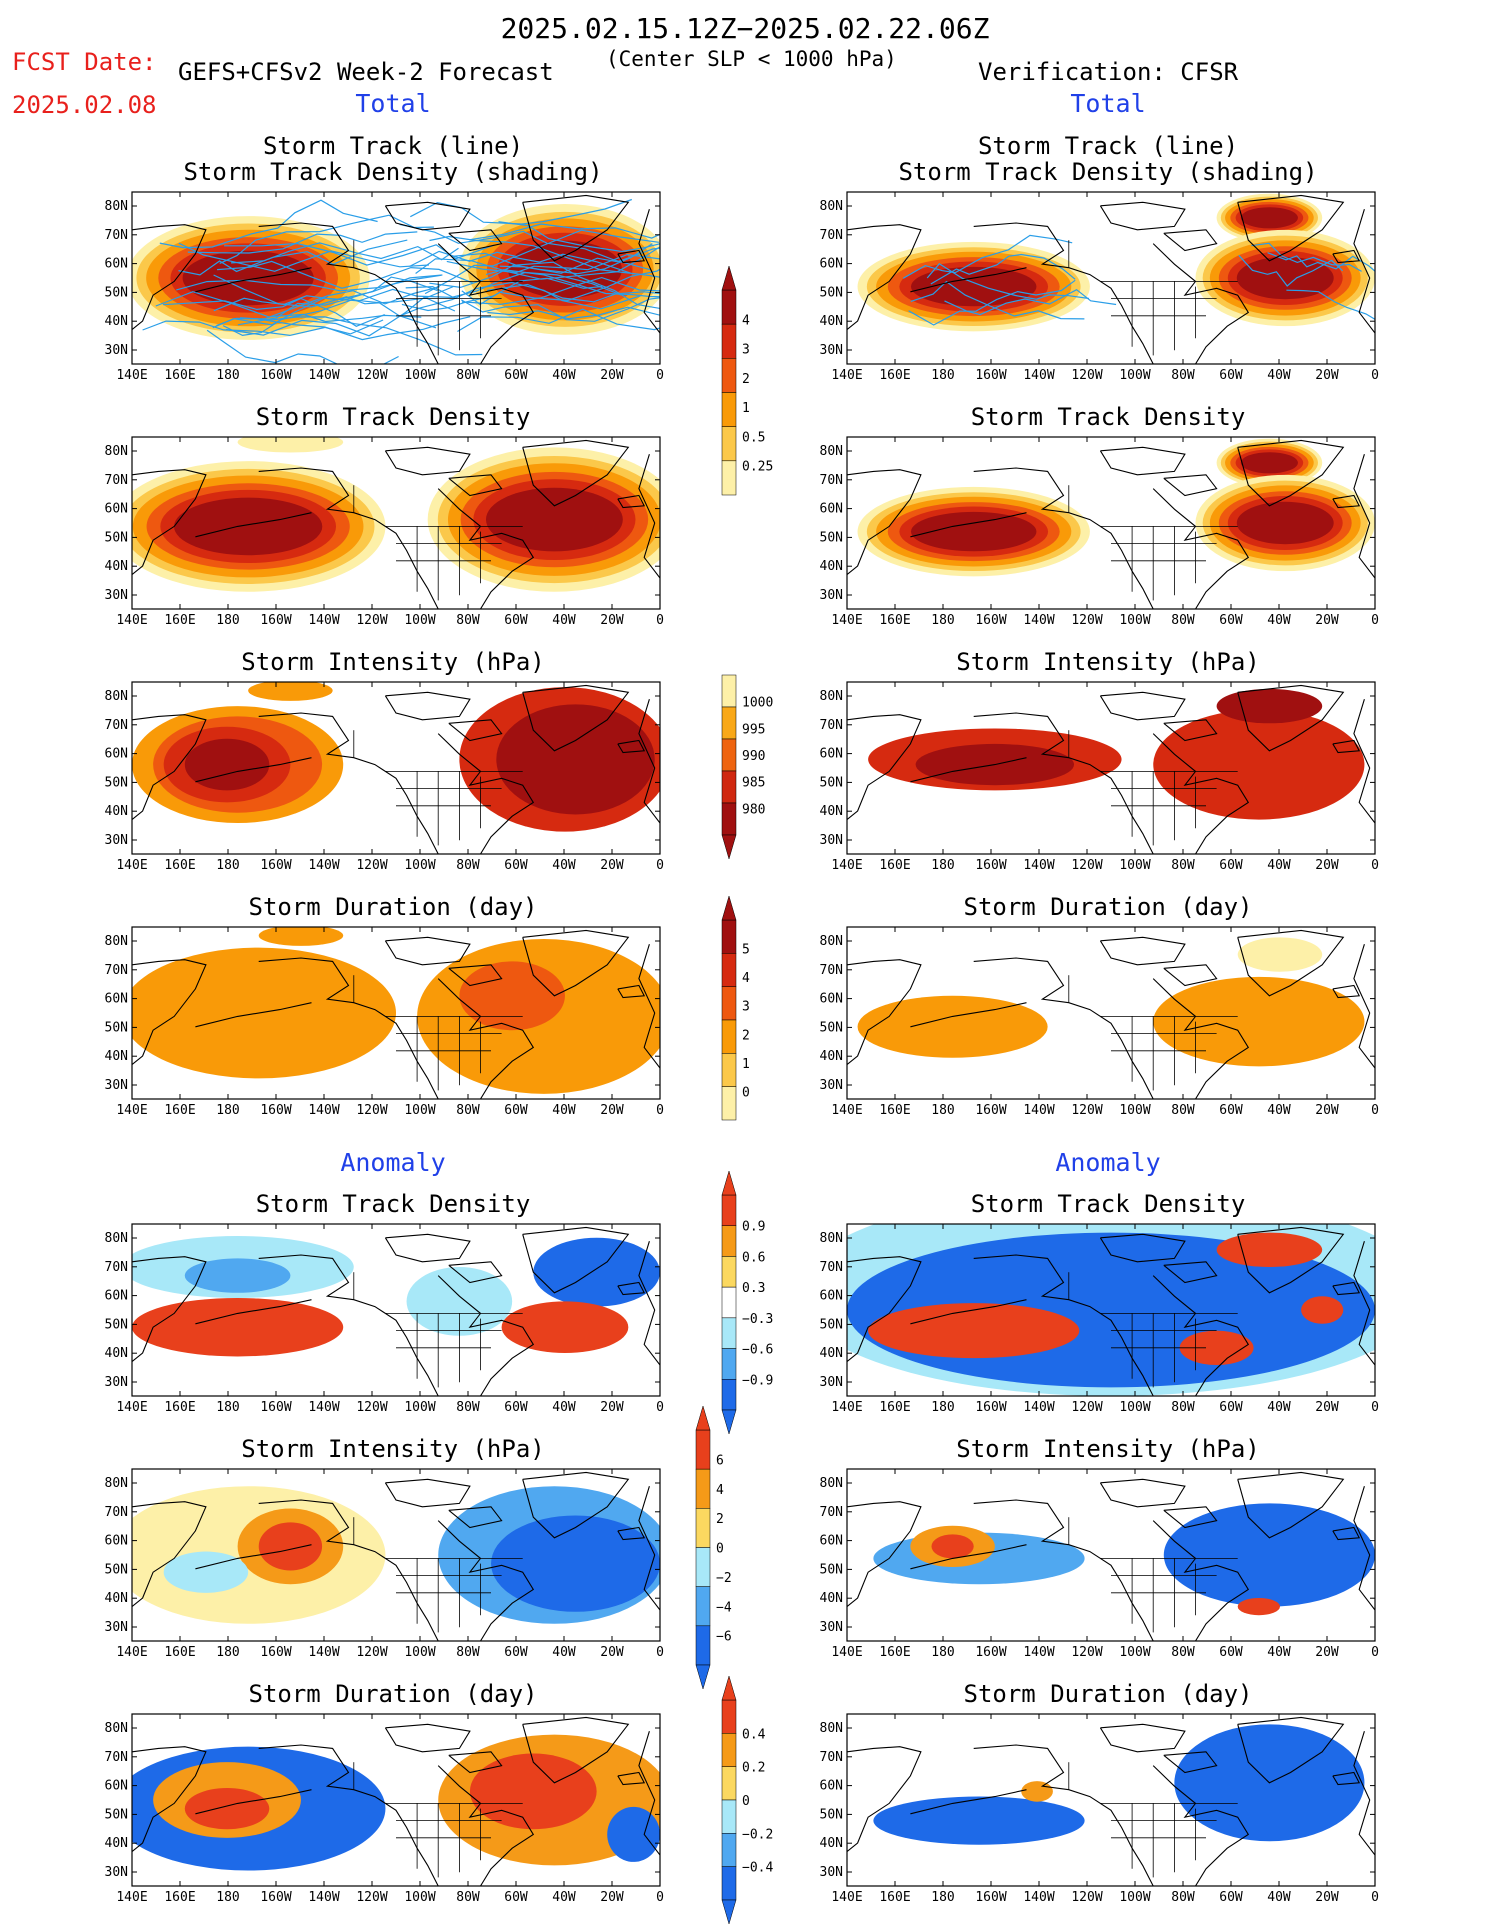 The height and width of the screenshot is (1925, 1487). What do you see at coordinates (747, 767) in the screenshot?
I see `colorbar-intensity-total: 1000 995 990 985 980` at bounding box center [747, 767].